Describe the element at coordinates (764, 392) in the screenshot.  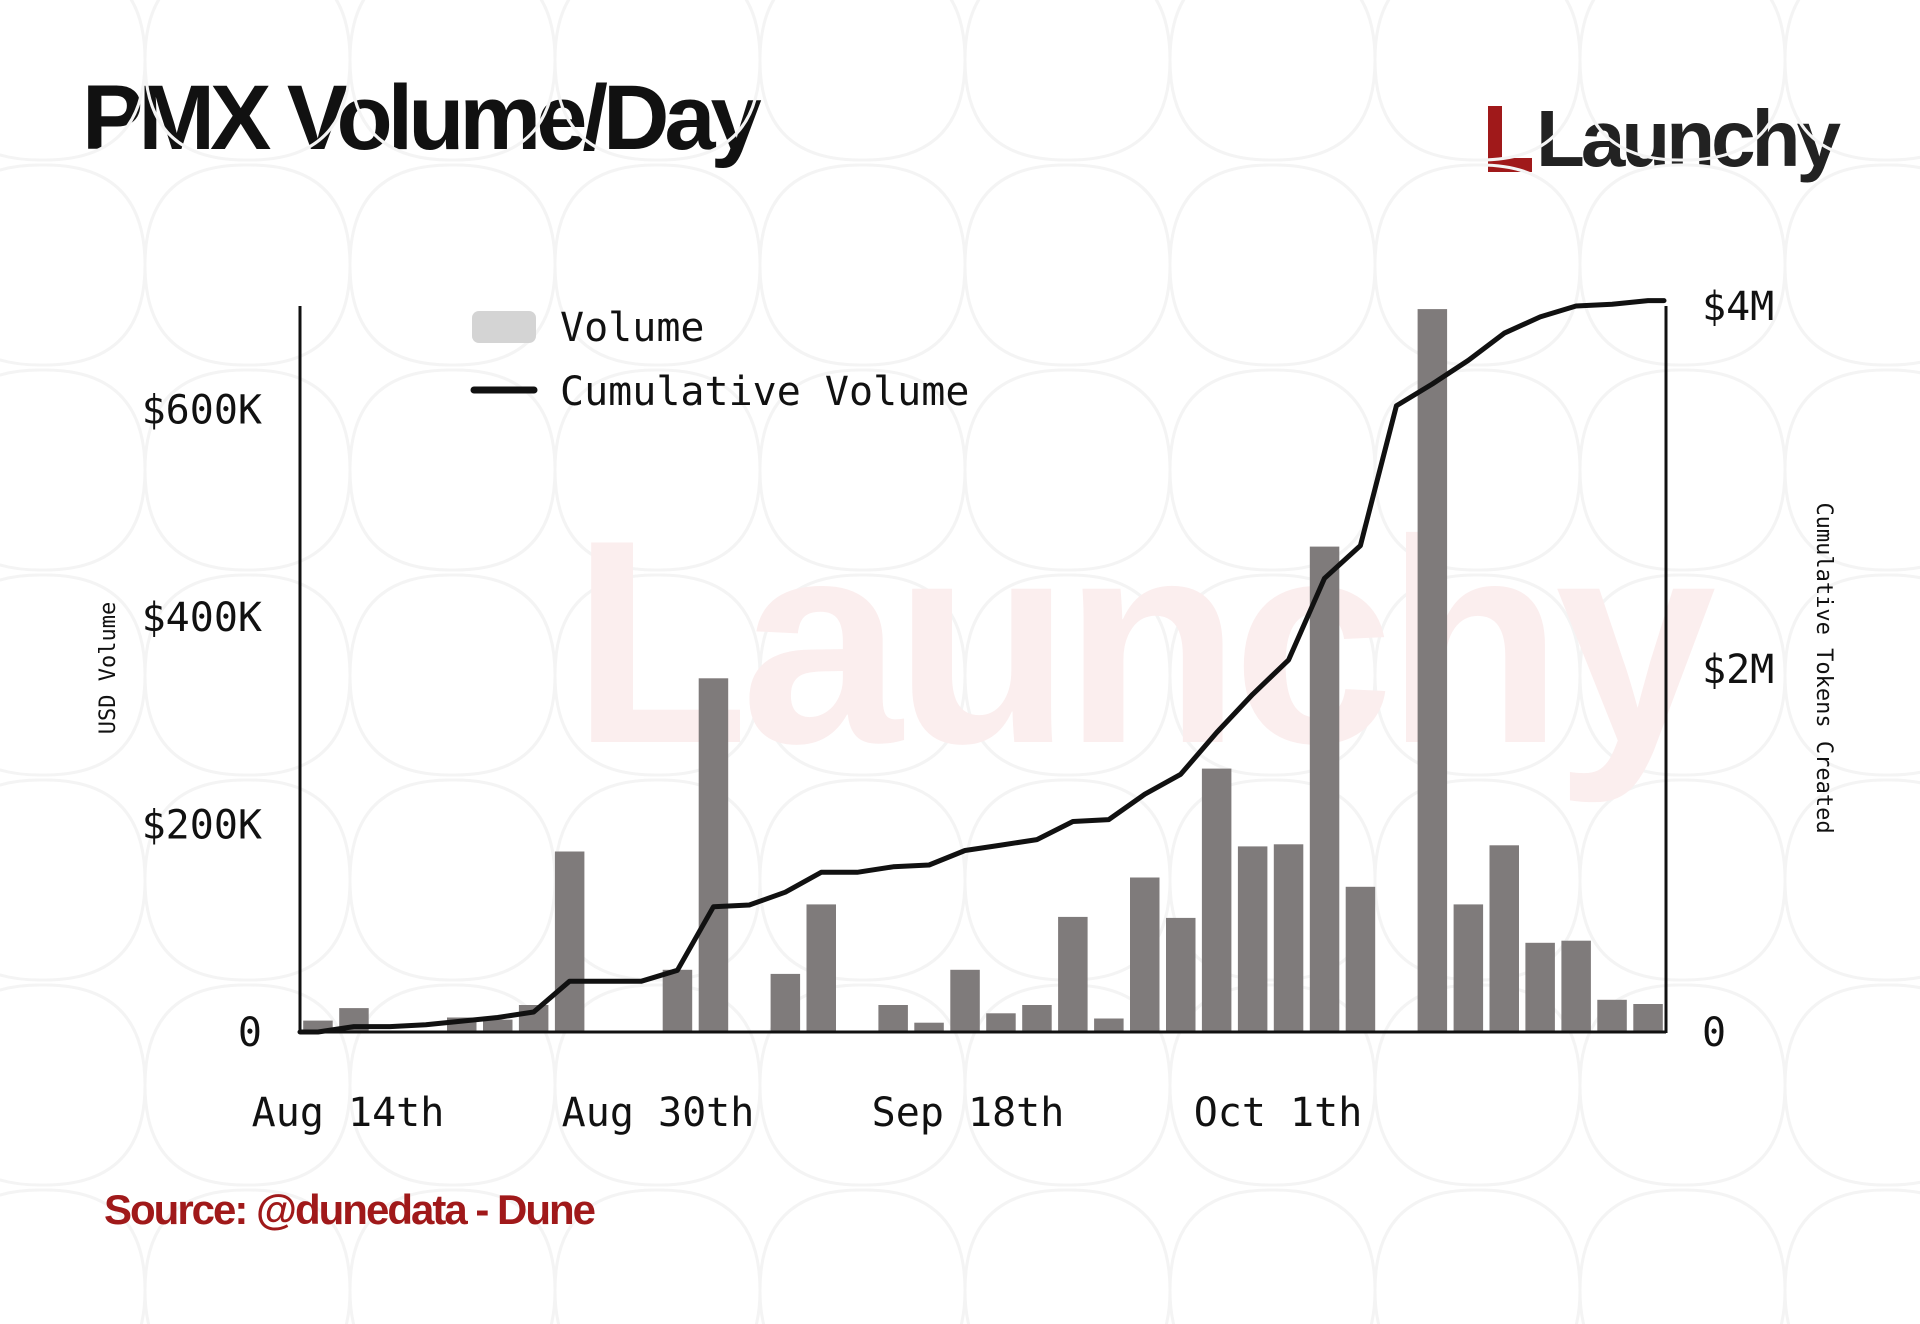
I see `legend-cumulative-label: Cumulative Volume` at that location.